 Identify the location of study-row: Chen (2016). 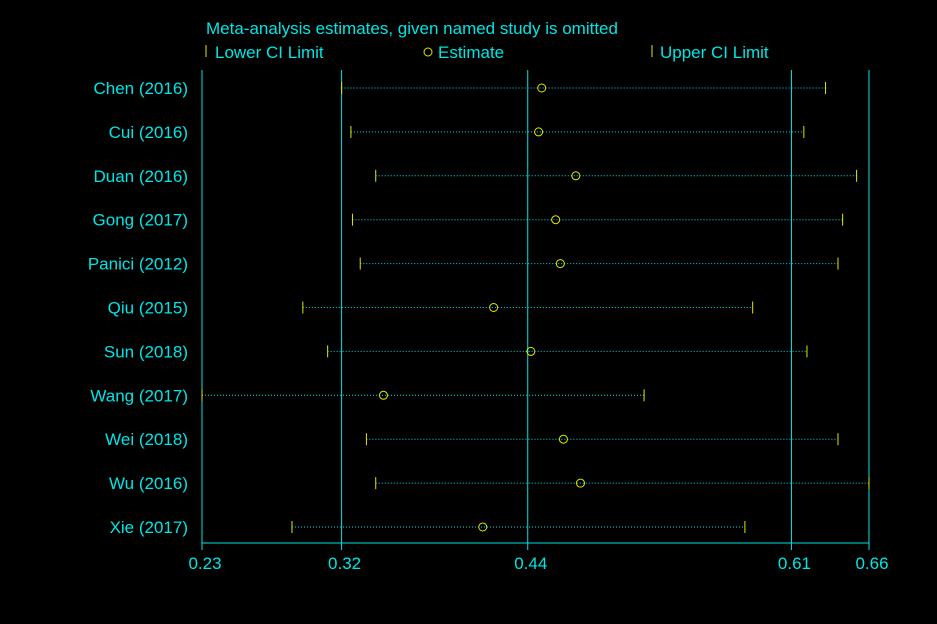
(460, 88).